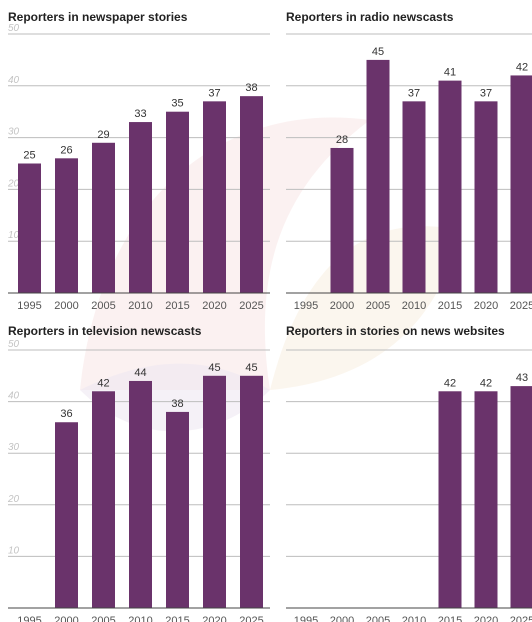 The image size is (532, 622). Describe the element at coordinates (450, 73) in the screenshot. I see `data-label: 41` at that location.